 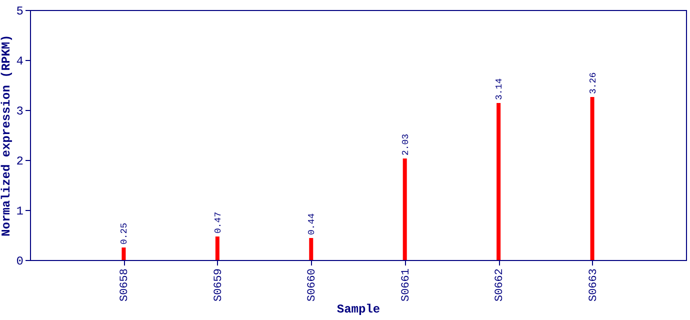 I want to click on y-tick-label: 0, so click(x=20, y=261).